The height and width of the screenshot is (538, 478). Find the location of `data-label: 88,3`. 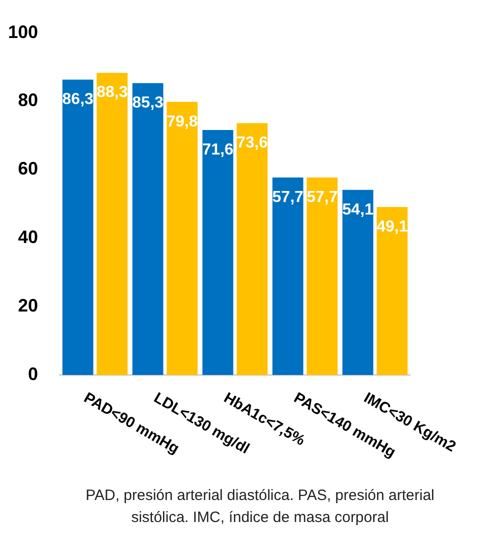

data-label: 88,3 is located at coordinates (112, 93).